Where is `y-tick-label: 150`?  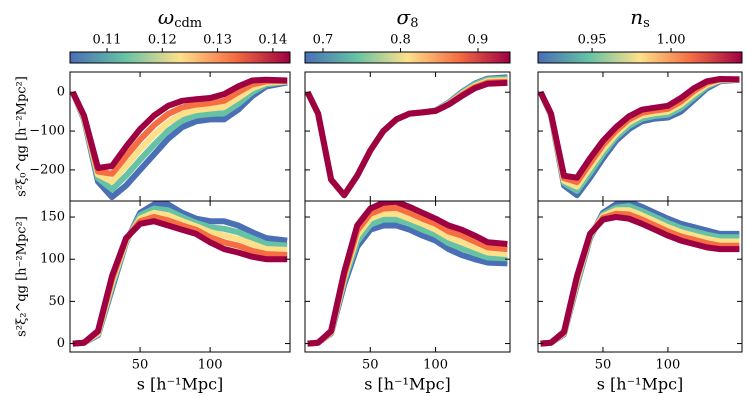 y-tick-label: 150 is located at coordinates (52, 217).